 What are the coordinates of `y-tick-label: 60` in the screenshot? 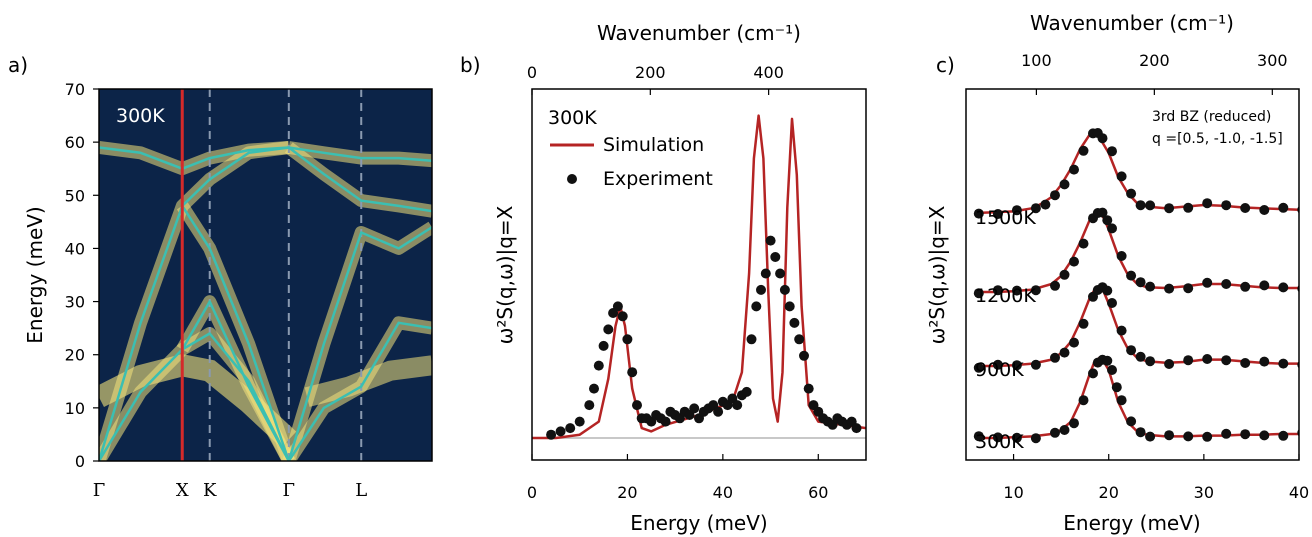 It's located at (75, 142).